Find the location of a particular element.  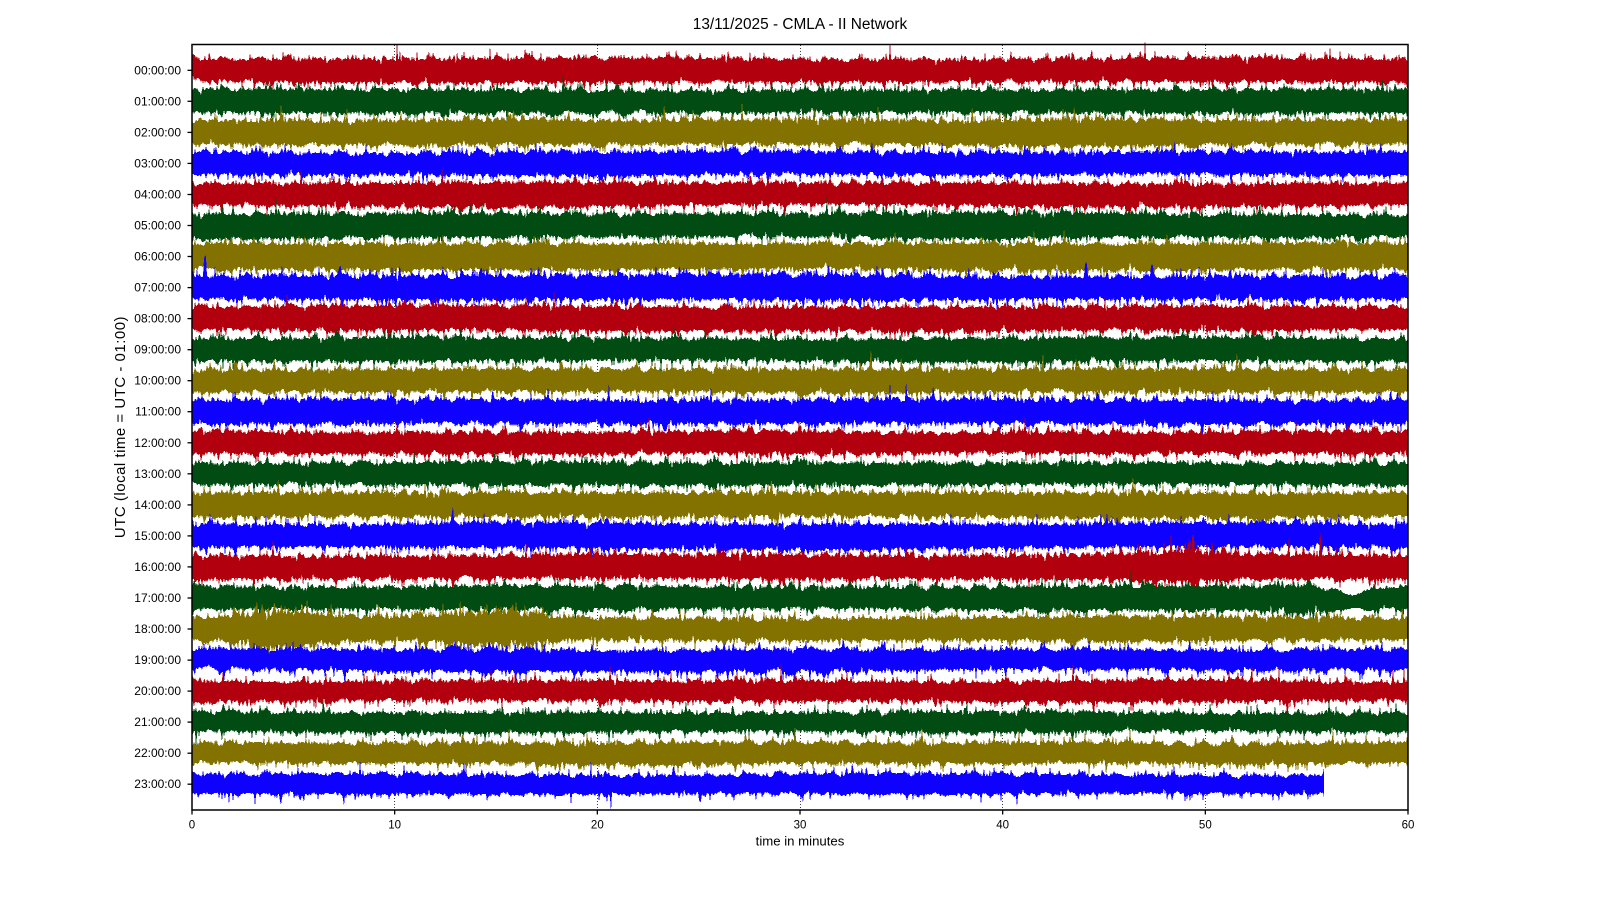

svg-text: 0 is located at coordinates (192, 825).